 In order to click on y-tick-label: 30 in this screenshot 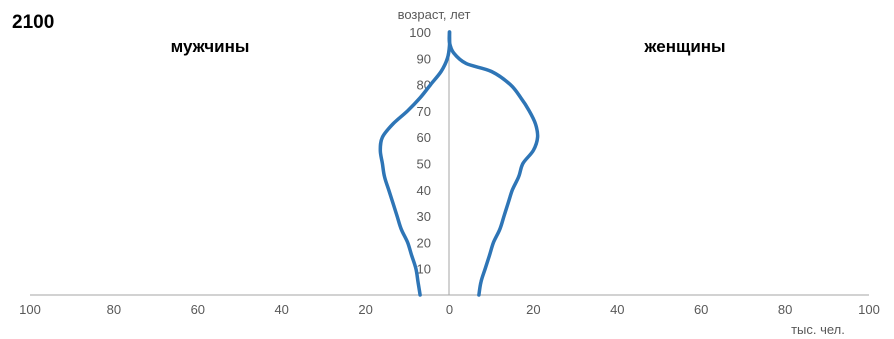, I will do `click(424, 216)`.